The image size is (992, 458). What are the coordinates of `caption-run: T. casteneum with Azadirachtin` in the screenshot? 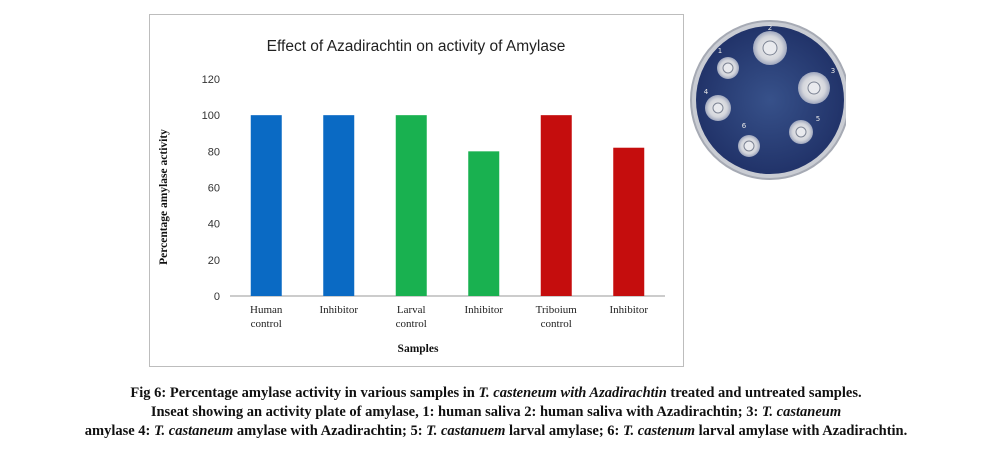 It's located at (572, 393).